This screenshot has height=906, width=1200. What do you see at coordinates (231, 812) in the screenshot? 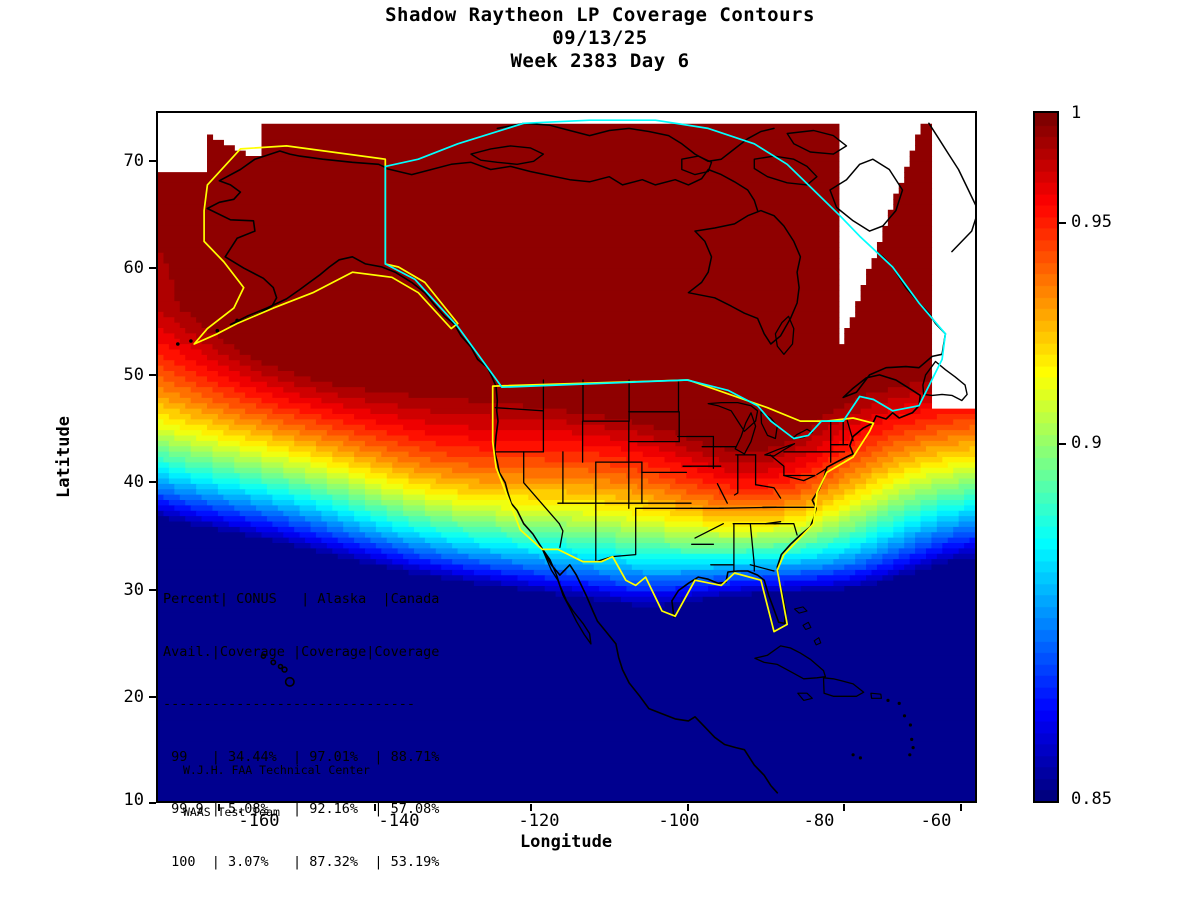
I see `credit-line-2: WAAS Test Team` at bounding box center [231, 812].